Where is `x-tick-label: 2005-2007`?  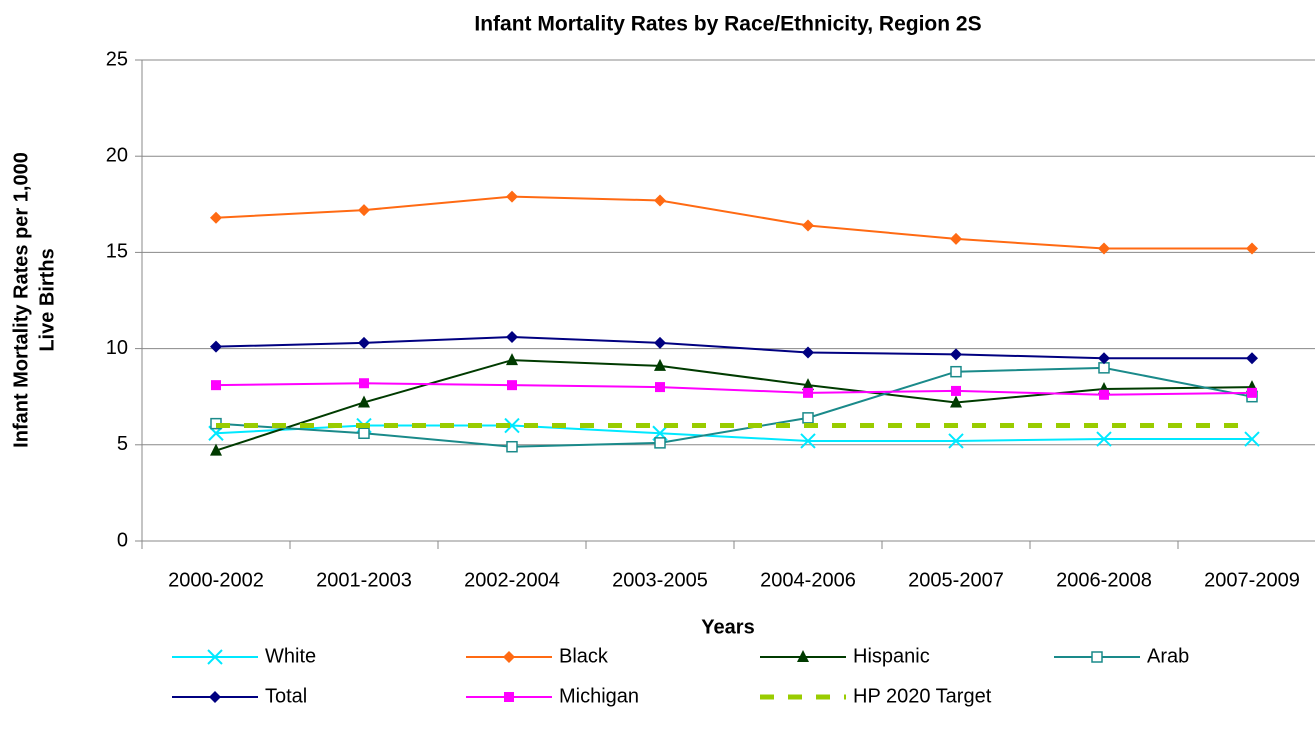
x-tick-label: 2005-2007 is located at coordinates (956, 580).